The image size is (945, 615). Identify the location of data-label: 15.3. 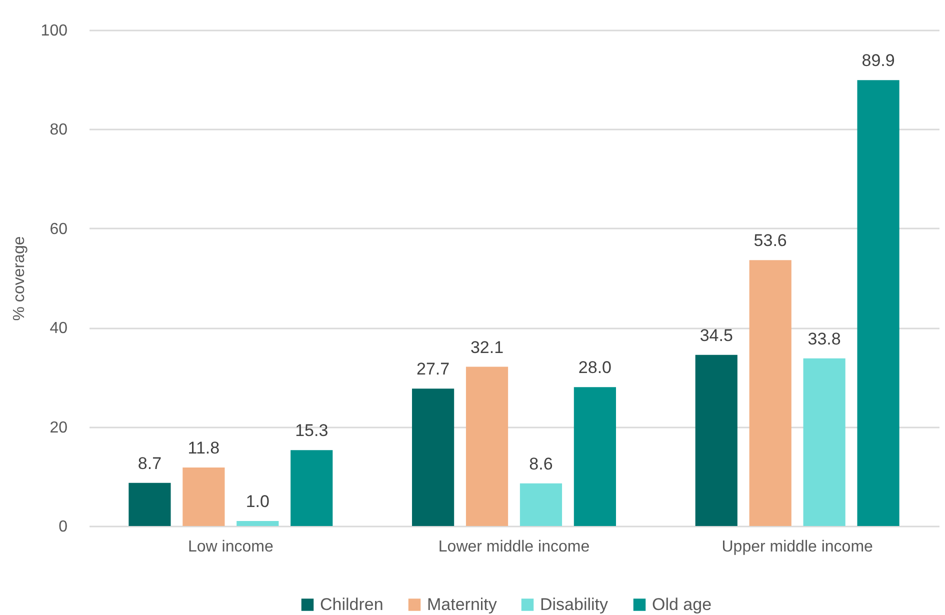
(311, 430).